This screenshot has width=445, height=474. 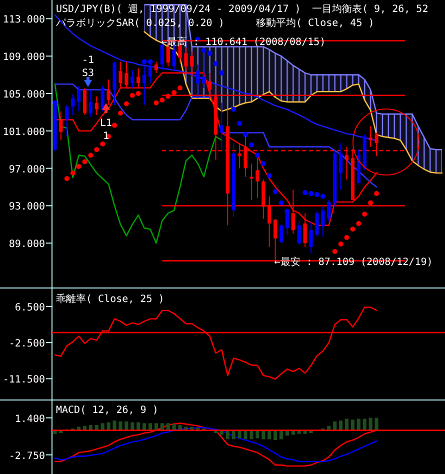 I want to click on annotation: -1, so click(x=88, y=60).